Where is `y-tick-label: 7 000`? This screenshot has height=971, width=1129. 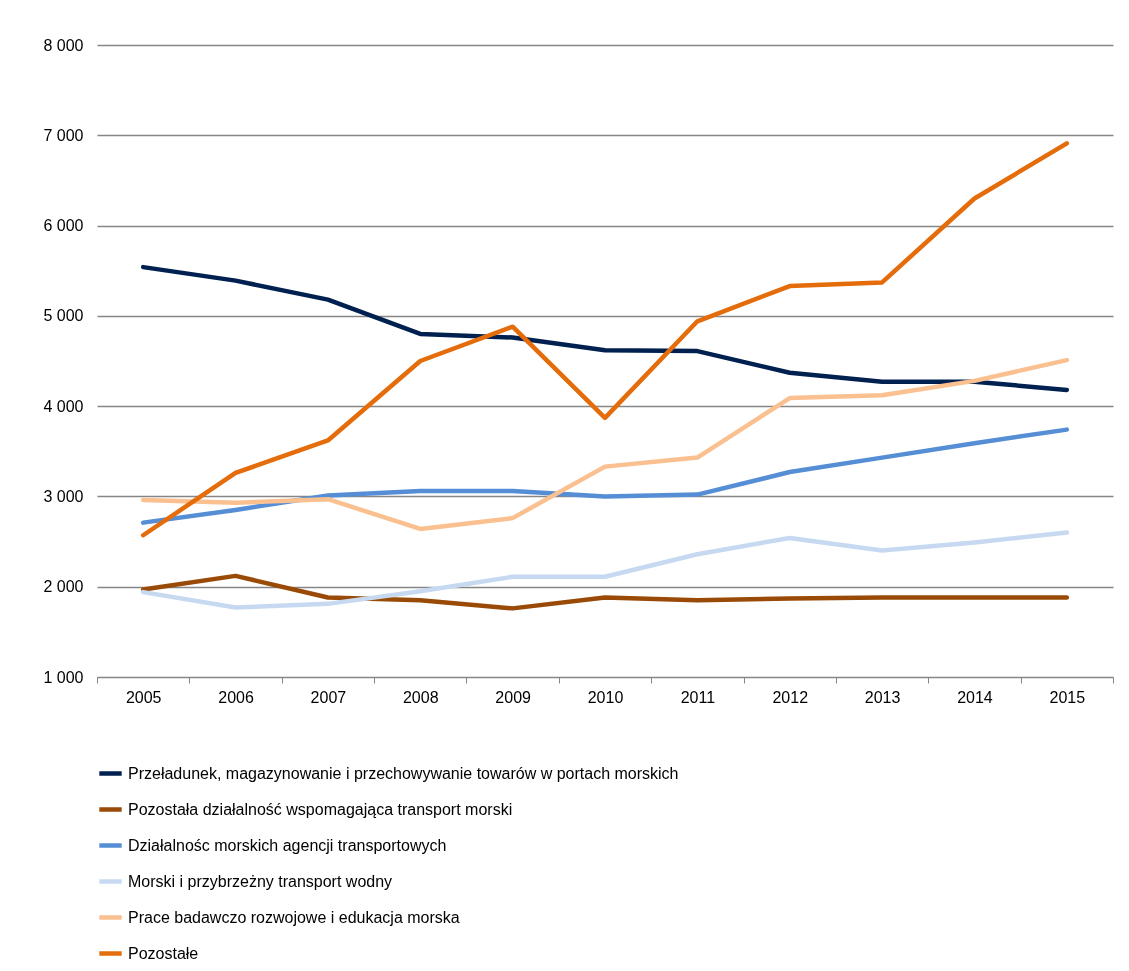 y-tick-label: 7 000 is located at coordinates (63, 135).